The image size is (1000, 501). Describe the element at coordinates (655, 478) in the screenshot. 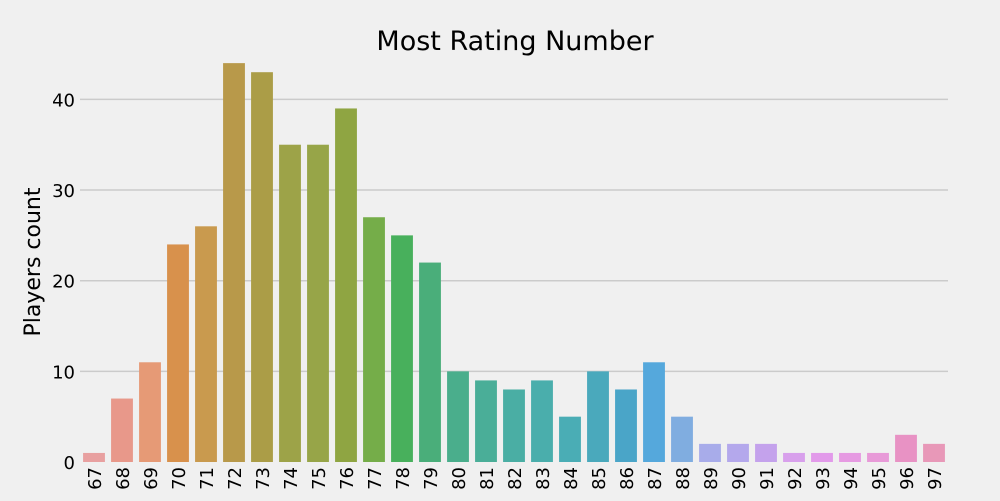

I see `x-tick-label: 87` at that location.